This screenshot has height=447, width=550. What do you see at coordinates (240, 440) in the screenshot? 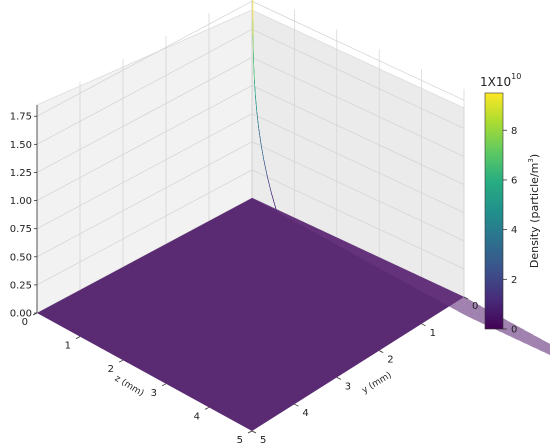
I see `z-mm-tick-label: 5` at bounding box center [240, 440].